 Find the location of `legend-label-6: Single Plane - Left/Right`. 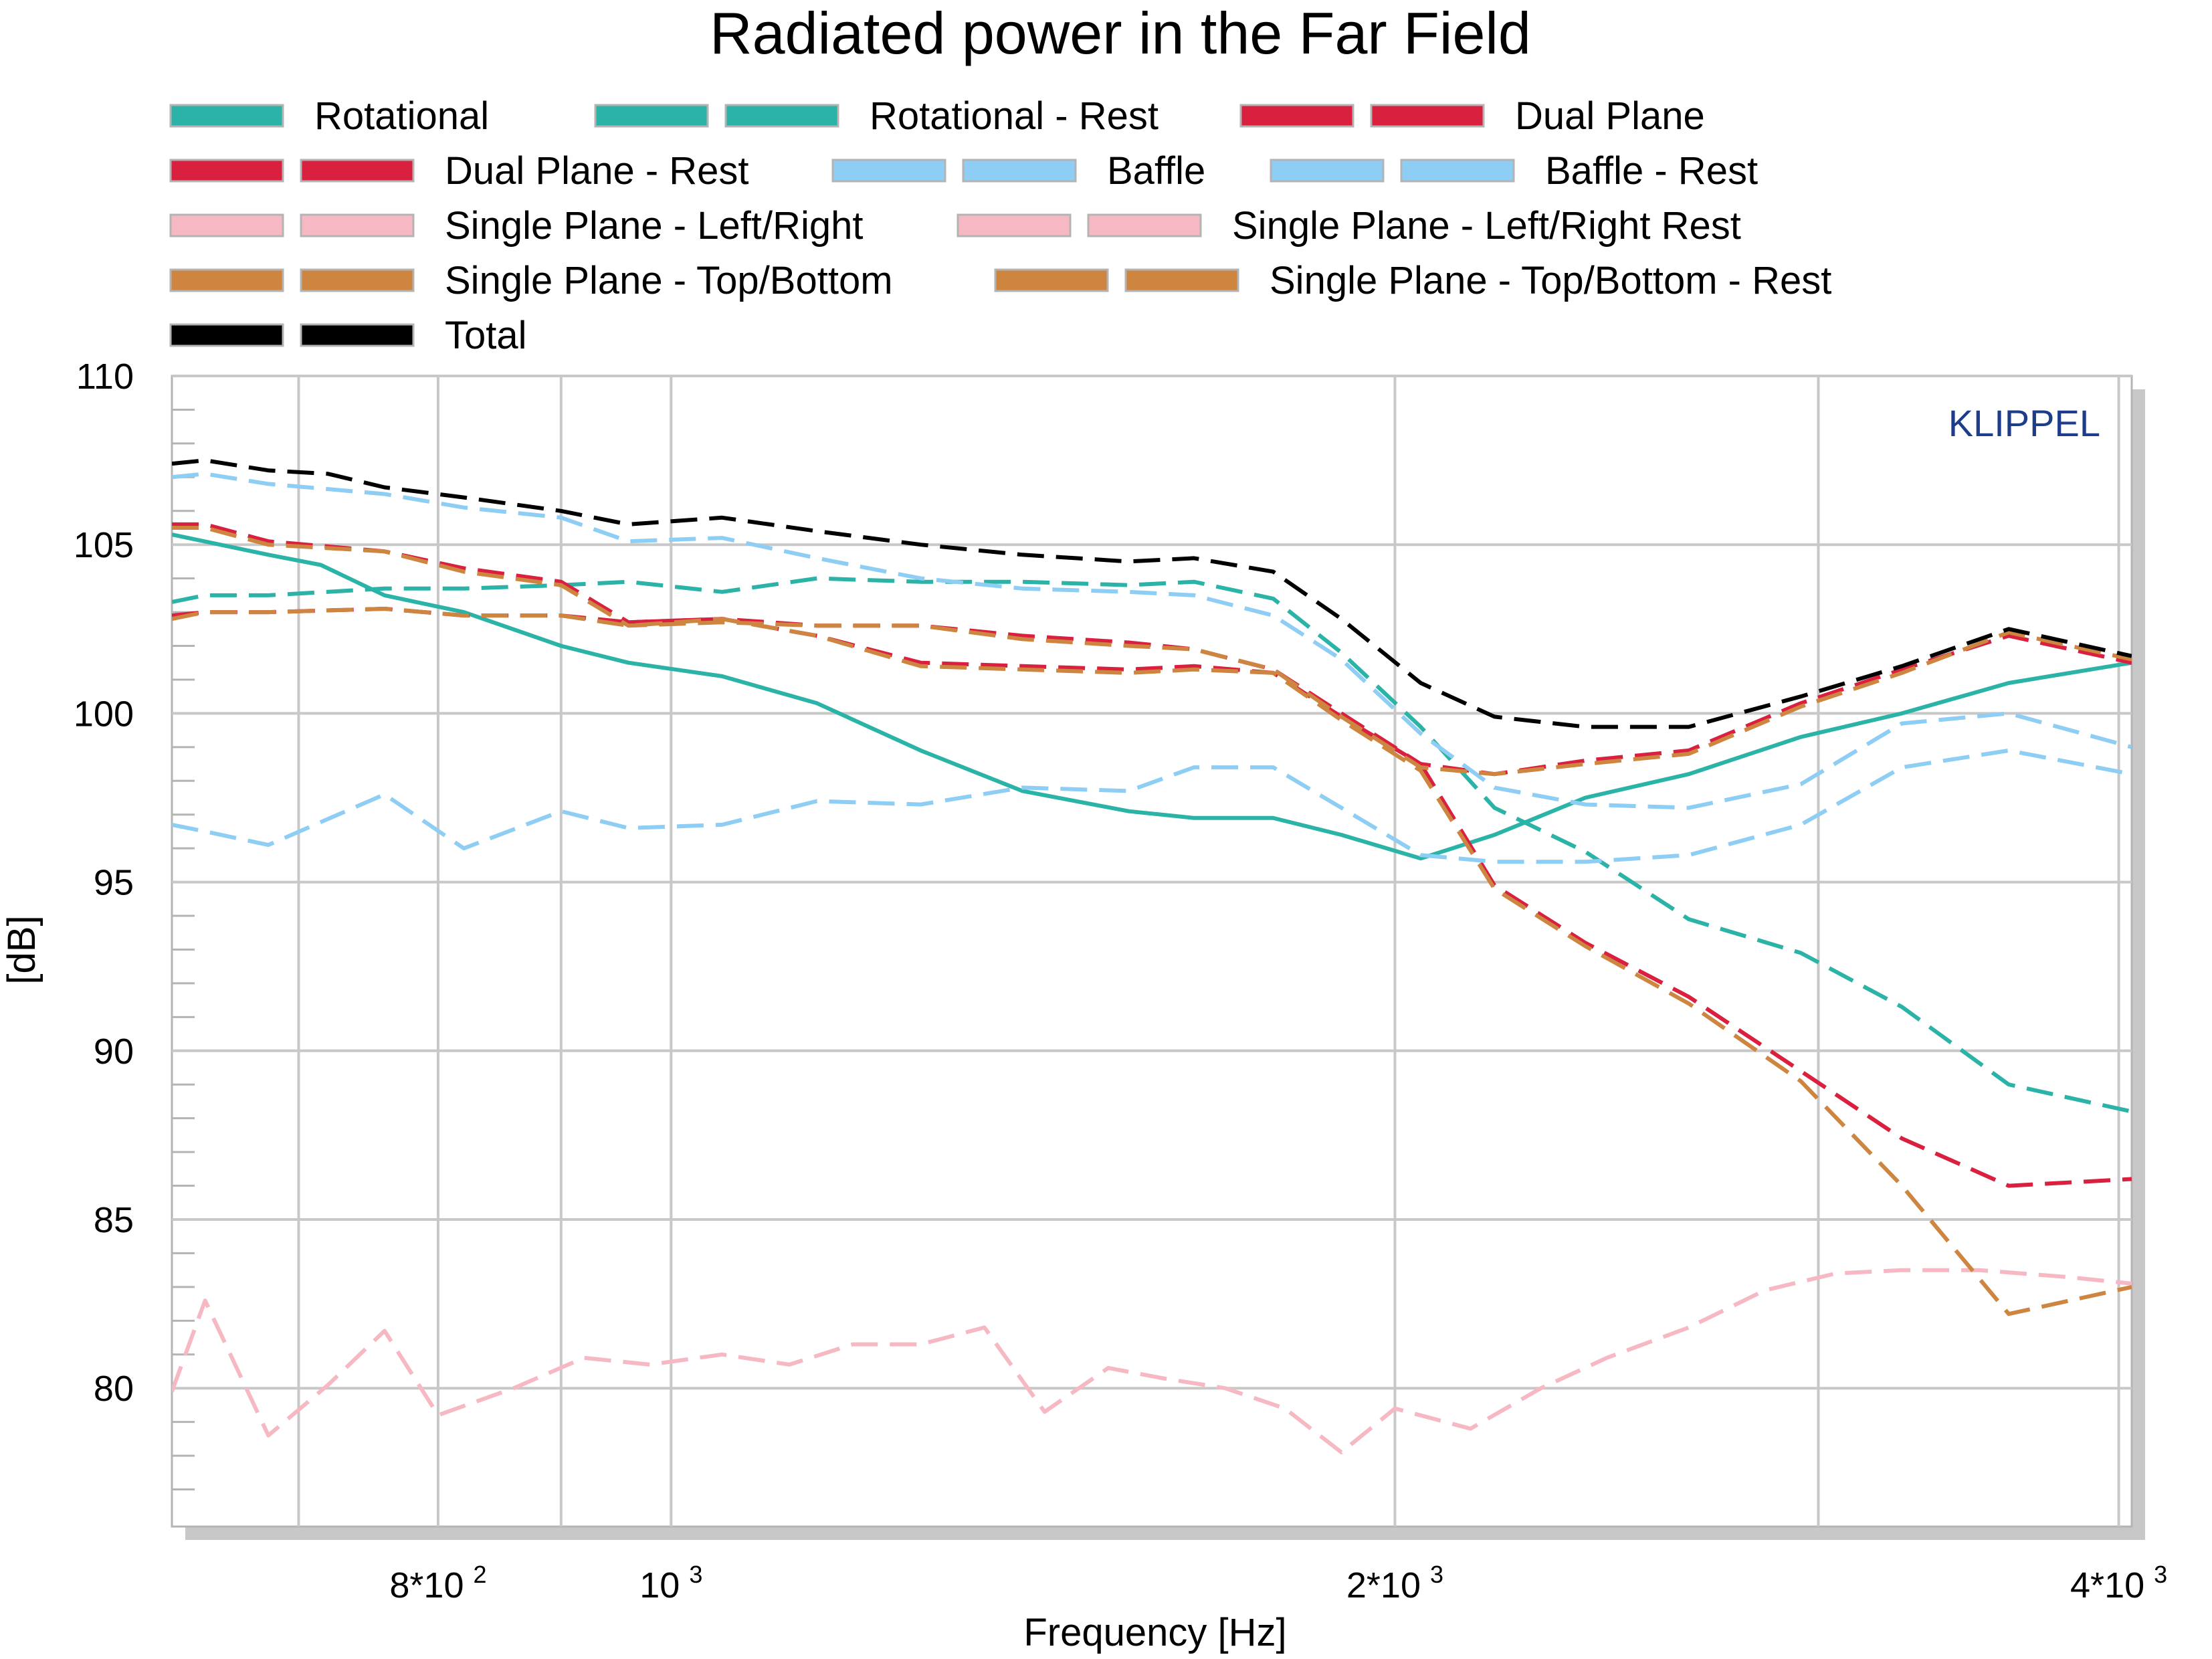

legend-label-6: Single Plane - Left/Right is located at coordinates (654, 226).